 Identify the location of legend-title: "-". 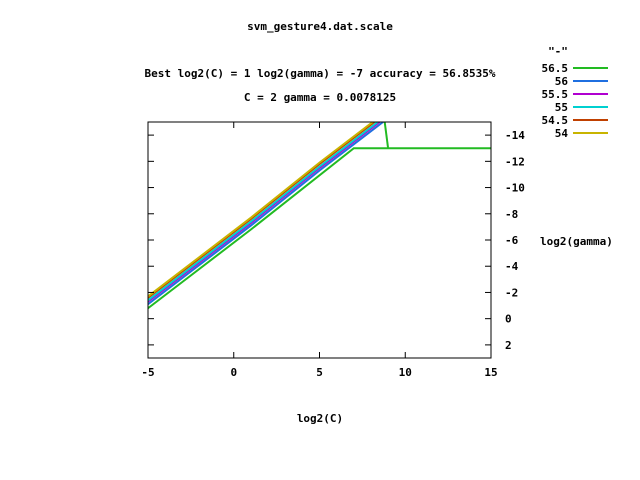
(558, 51).